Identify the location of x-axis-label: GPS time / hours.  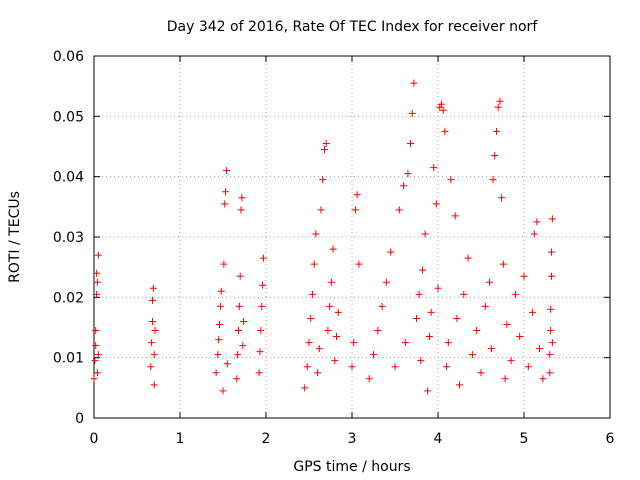
(351, 467).